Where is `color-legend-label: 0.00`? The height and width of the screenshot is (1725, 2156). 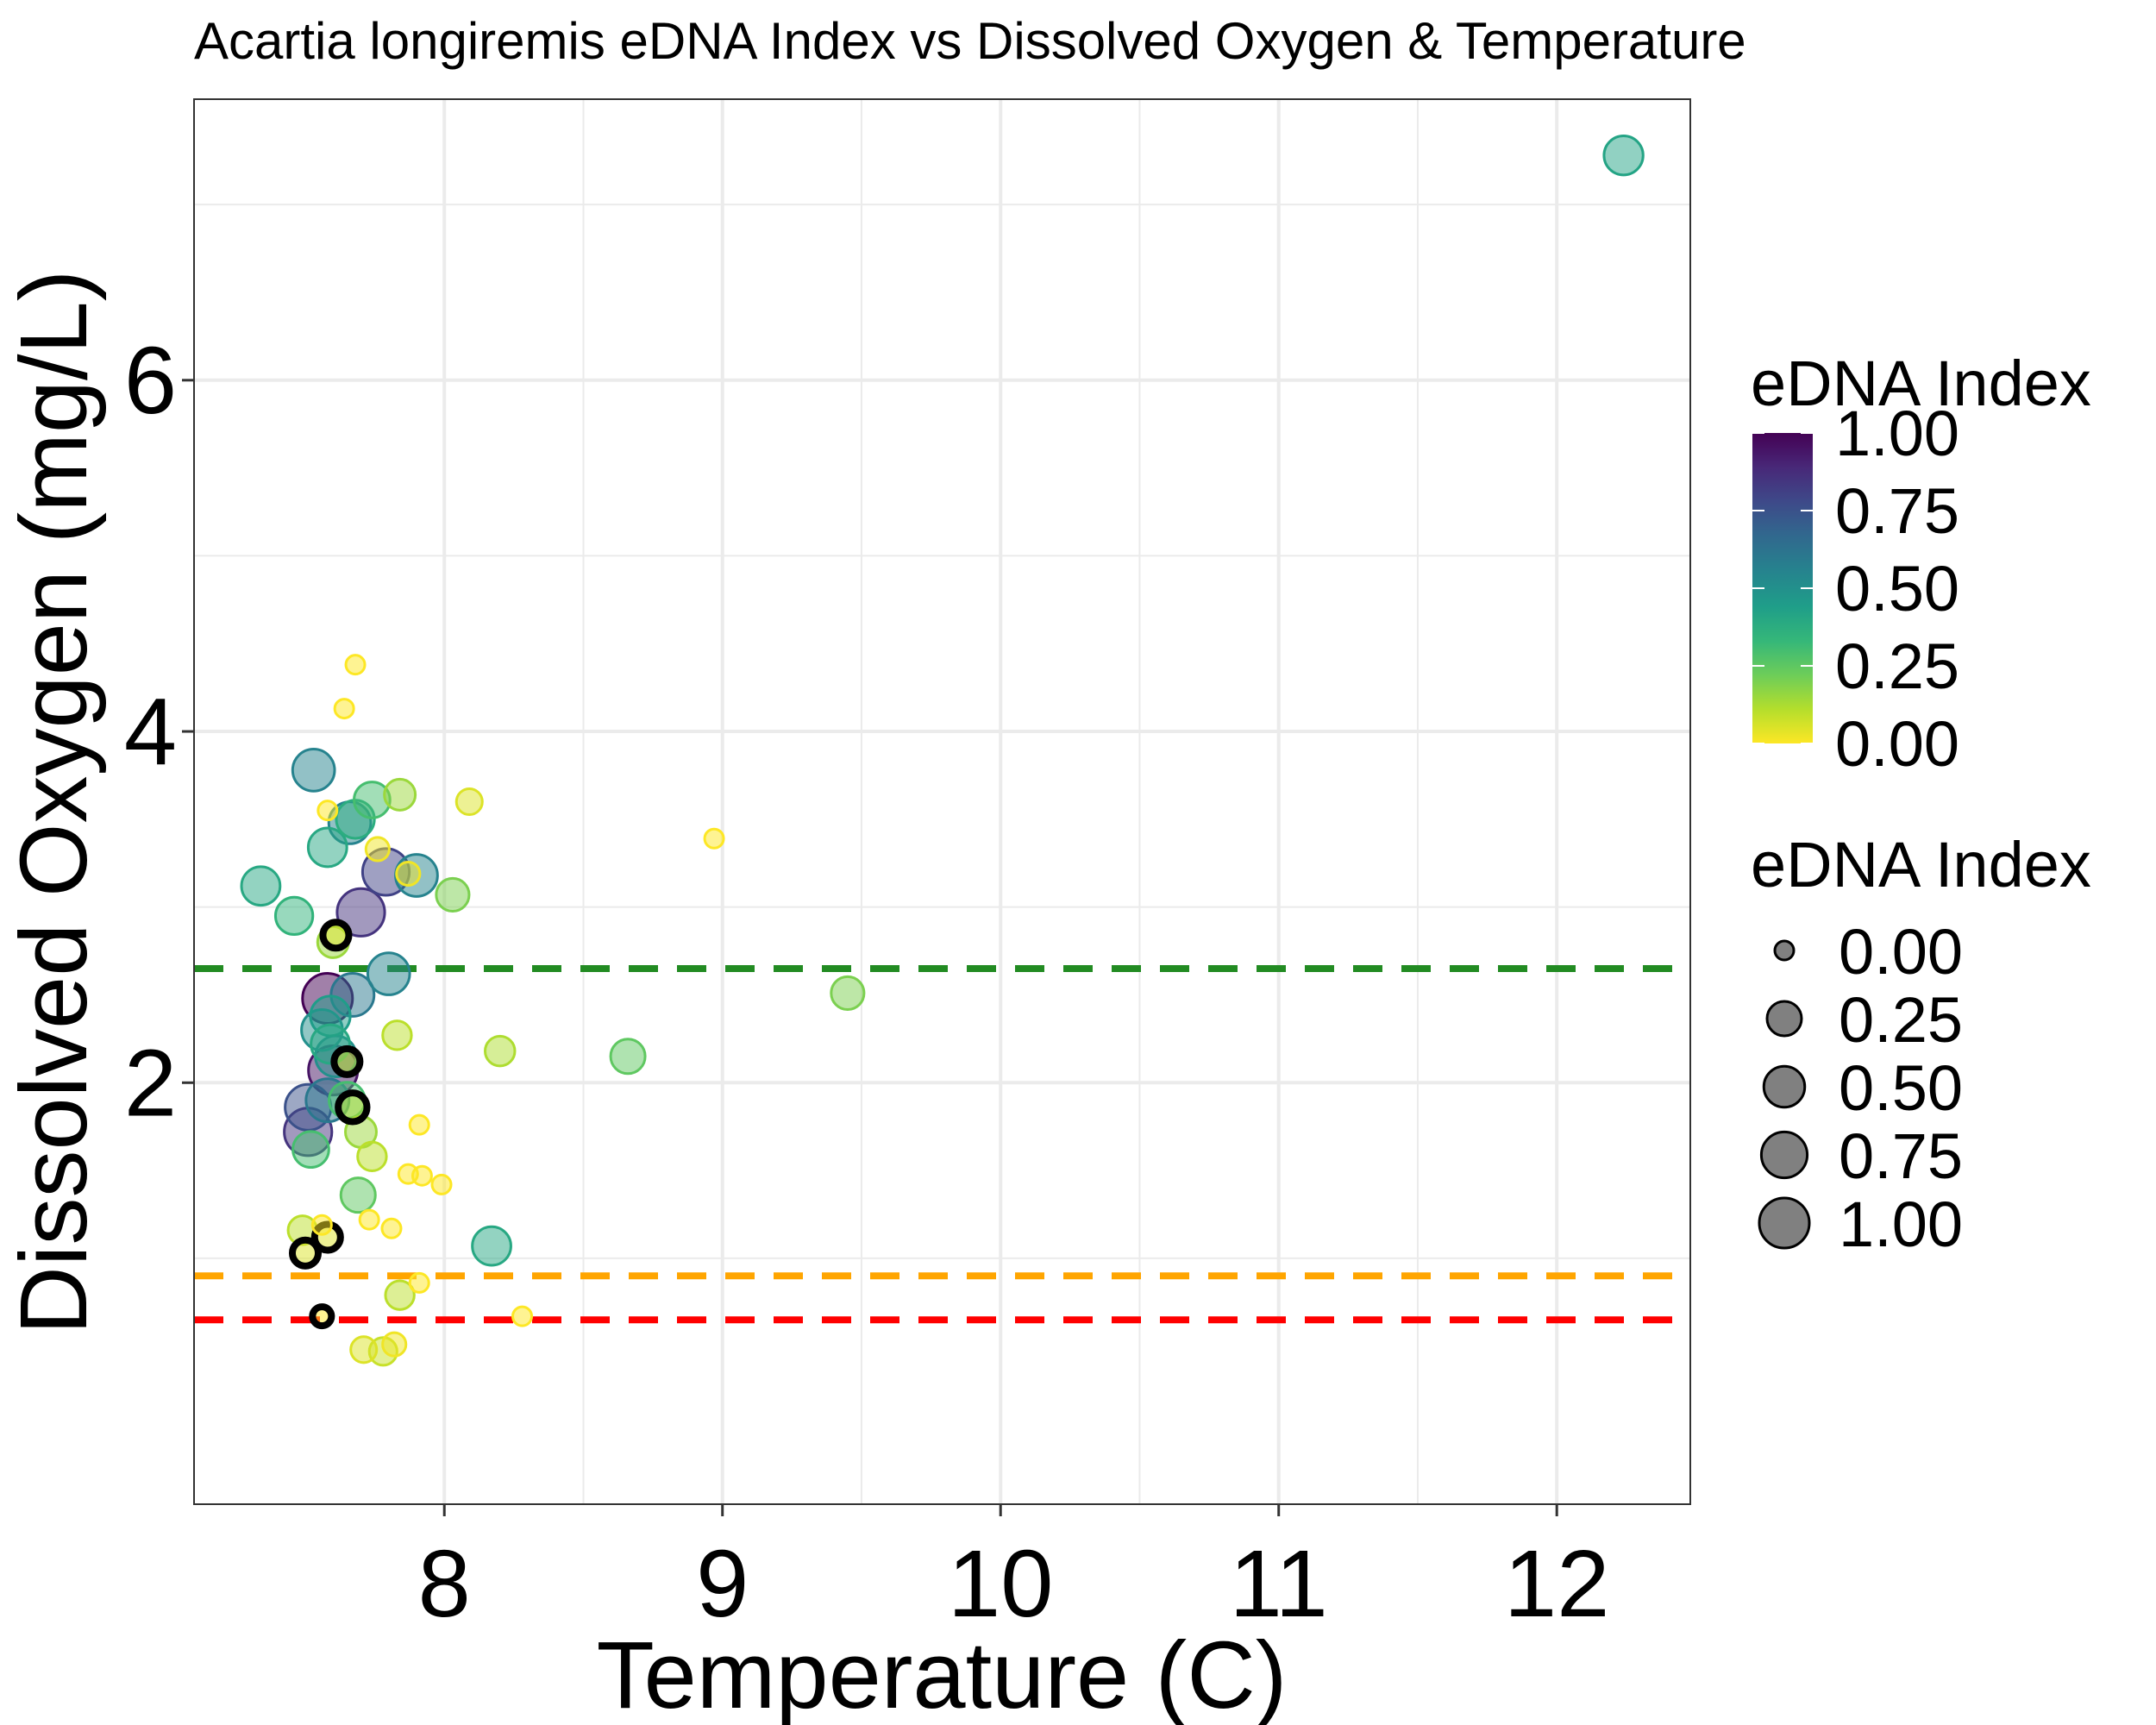
color-legend-label: 0.00 is located at coordinates (1897, 744).